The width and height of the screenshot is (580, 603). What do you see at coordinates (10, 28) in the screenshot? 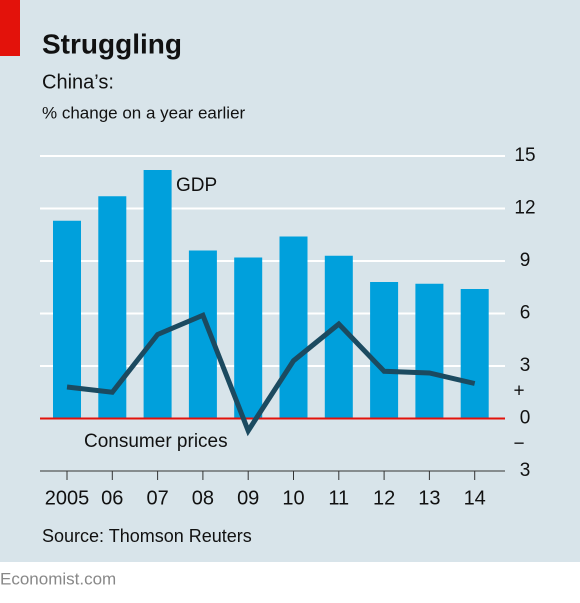
I see `red-tag` at bounding box center [10, 28].